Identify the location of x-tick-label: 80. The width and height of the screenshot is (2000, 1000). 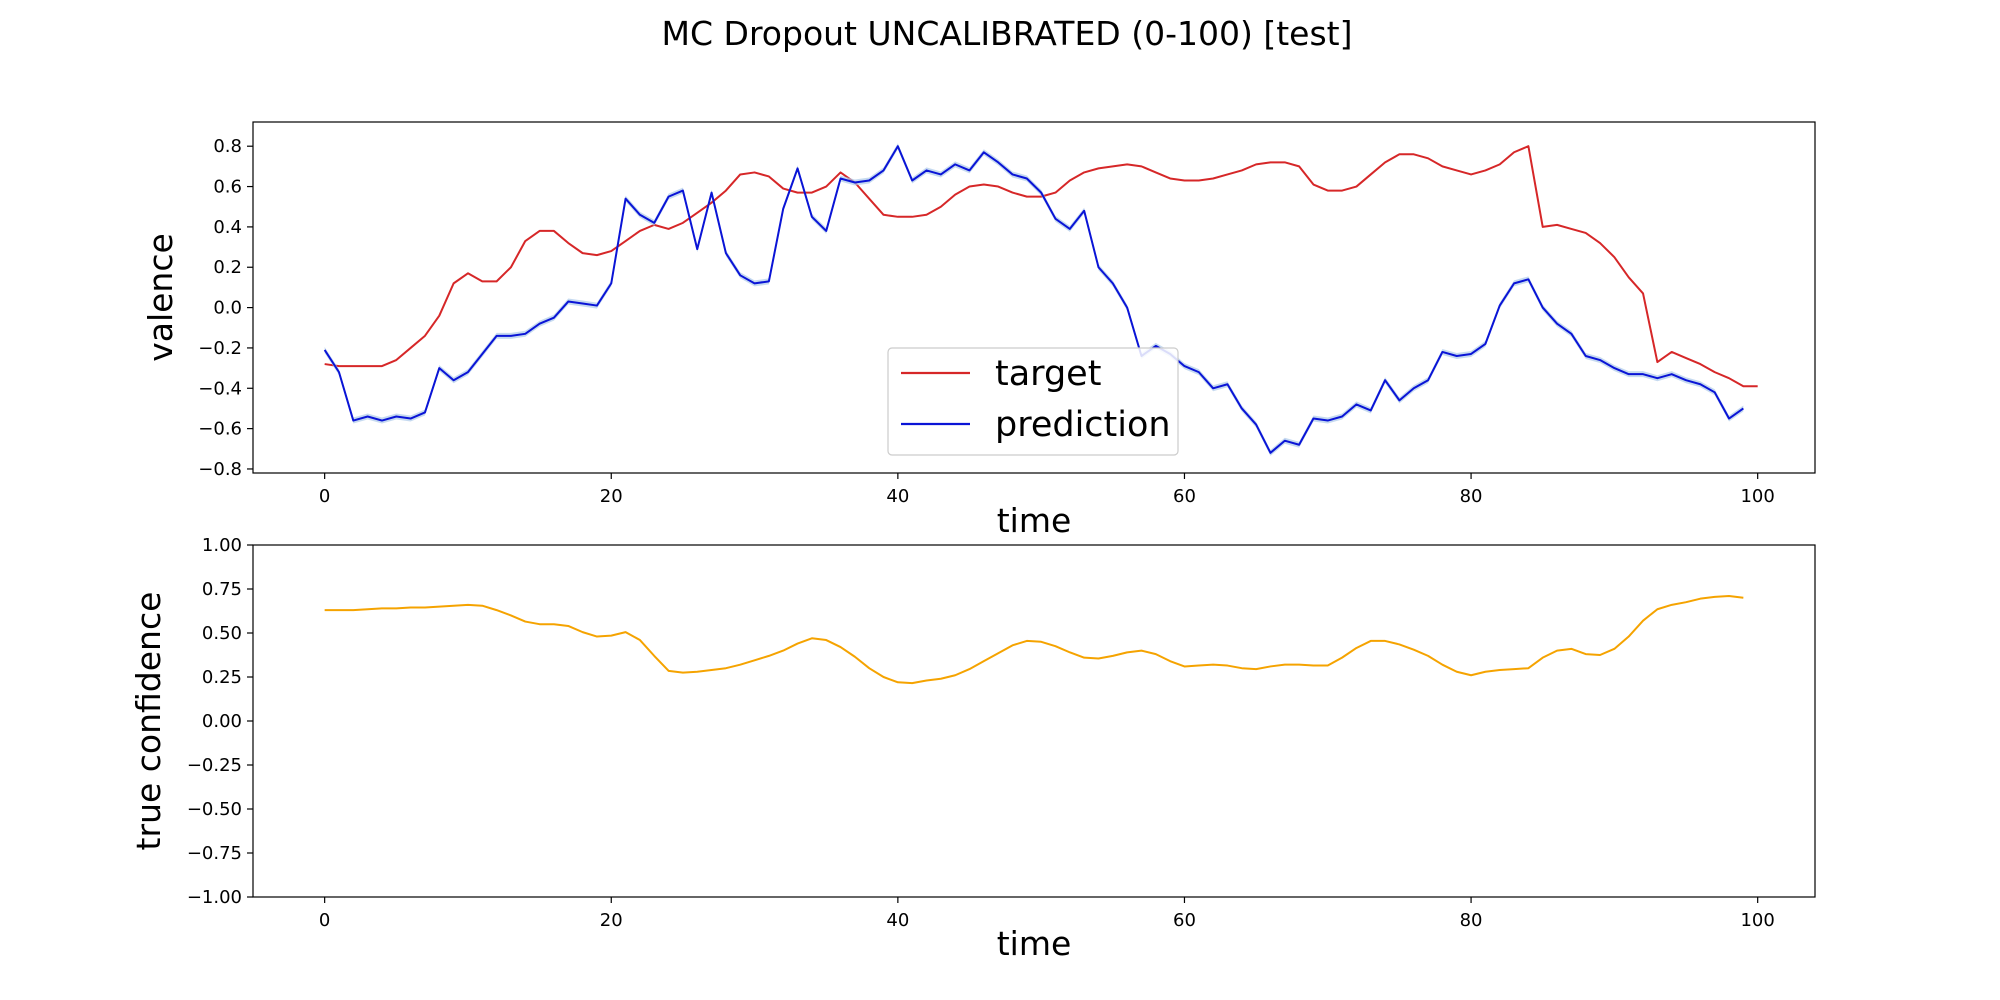
(1471, 920).